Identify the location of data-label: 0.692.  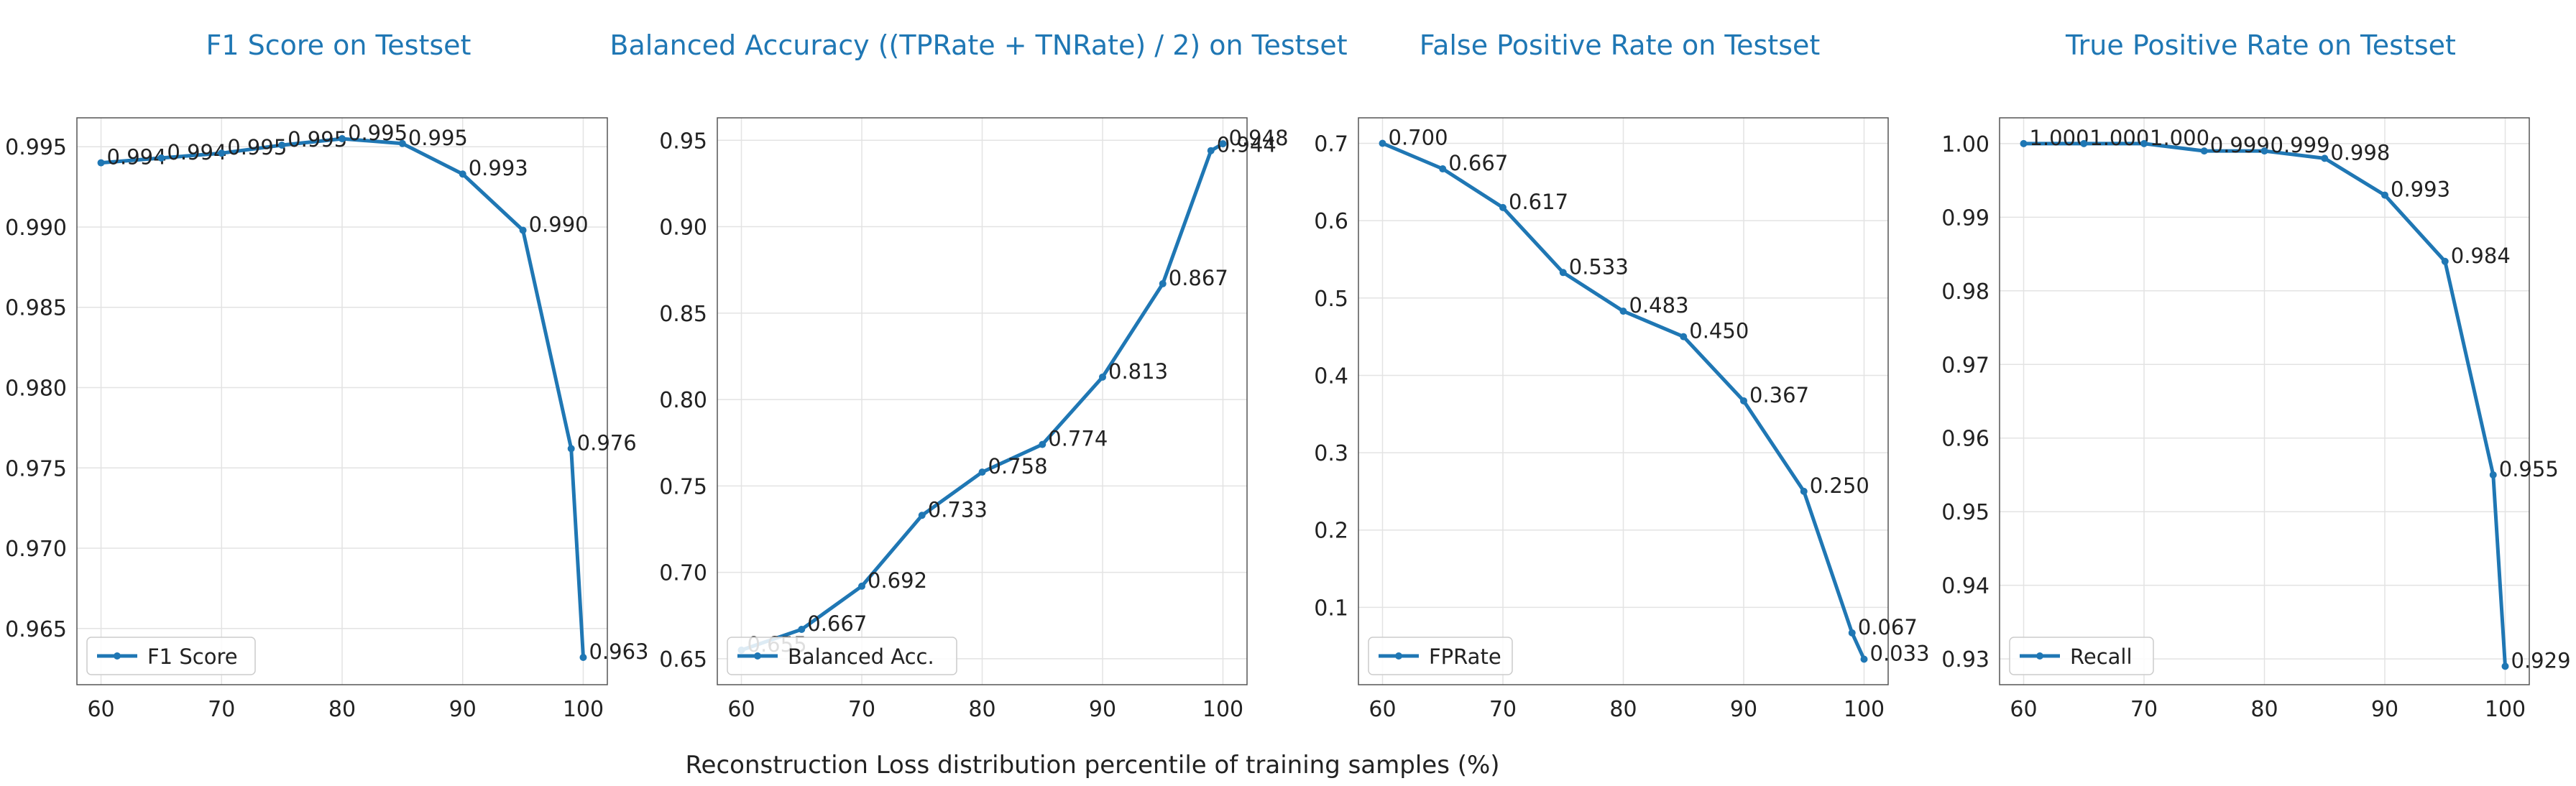
(897, 580).